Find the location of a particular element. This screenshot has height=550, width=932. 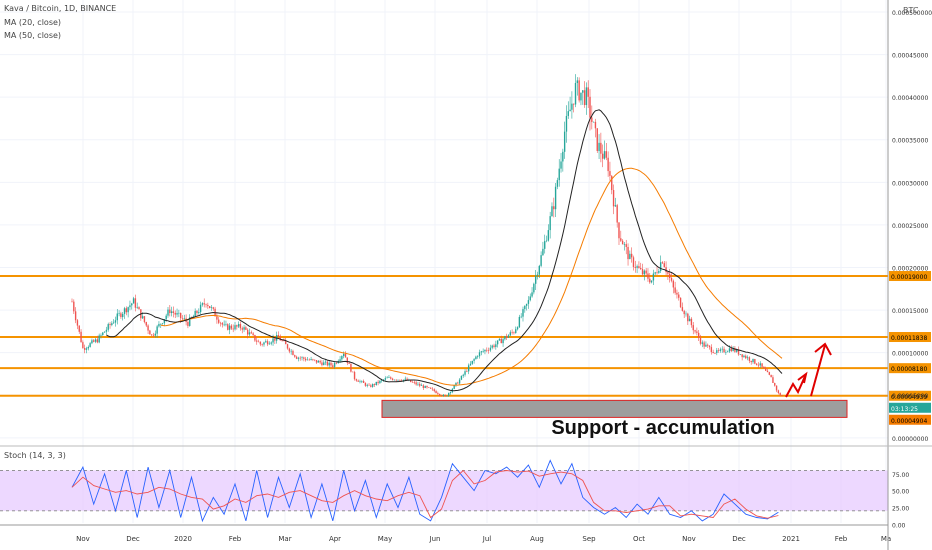

currency-badge: BTC is located at coordinates (911, 10).